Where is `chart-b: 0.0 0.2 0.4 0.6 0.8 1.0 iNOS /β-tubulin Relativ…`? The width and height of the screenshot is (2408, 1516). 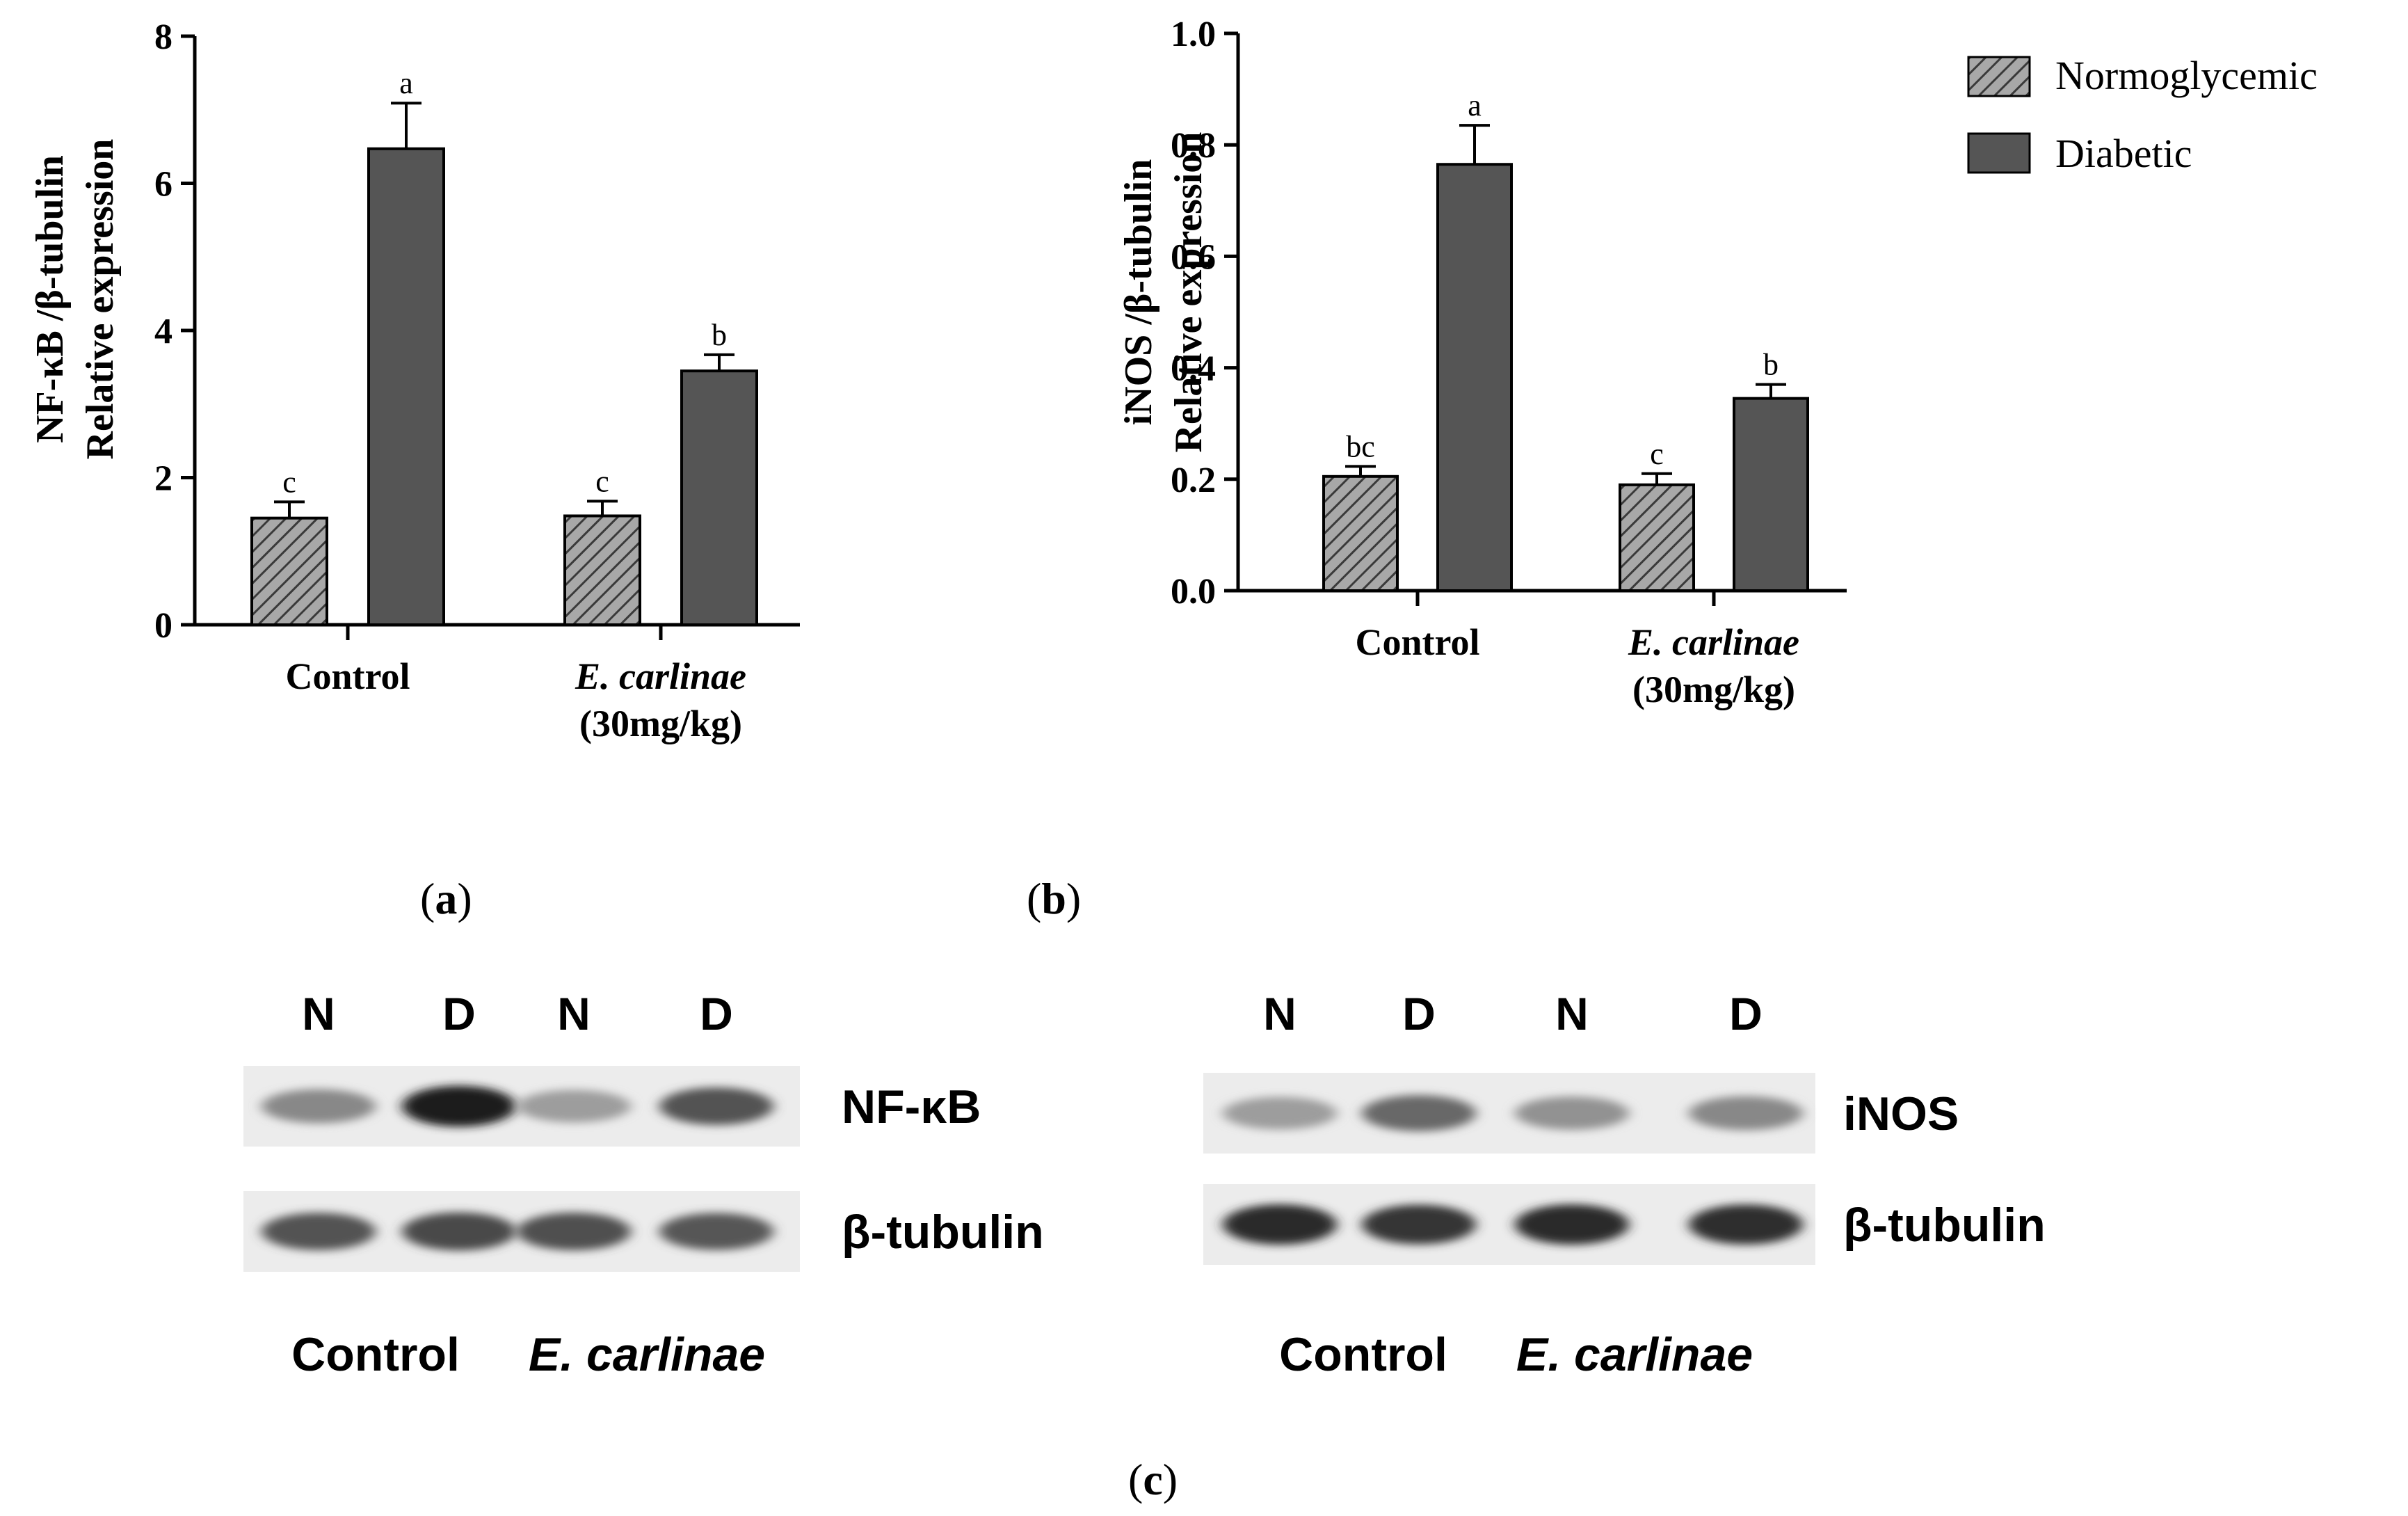
chart-b: 0.0 0.2 0.4 0.6 0.8 1.0 iNOS /β-tubulin Relativ… is located at coordinates (1482, 363).